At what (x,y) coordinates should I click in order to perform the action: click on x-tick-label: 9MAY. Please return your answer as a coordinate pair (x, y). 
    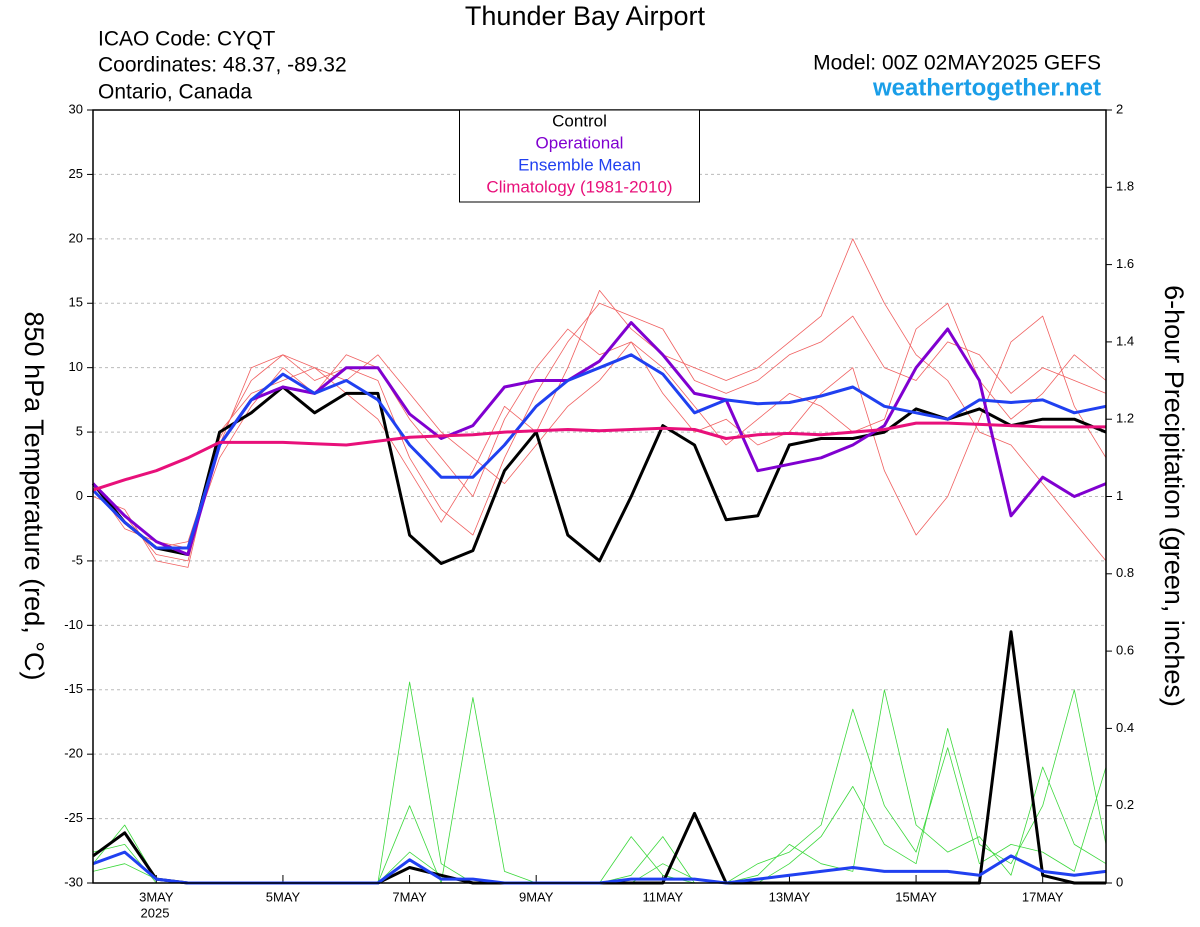
    Looking at the image, I should click on (536, 896).